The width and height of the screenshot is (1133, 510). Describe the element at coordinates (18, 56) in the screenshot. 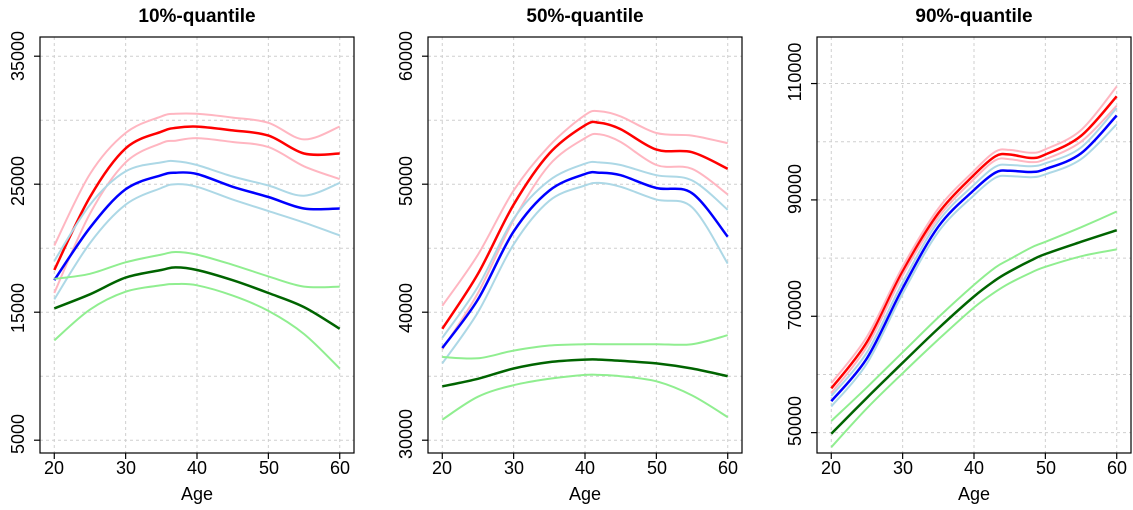

I see `y-tick-label: 35000` at that location.